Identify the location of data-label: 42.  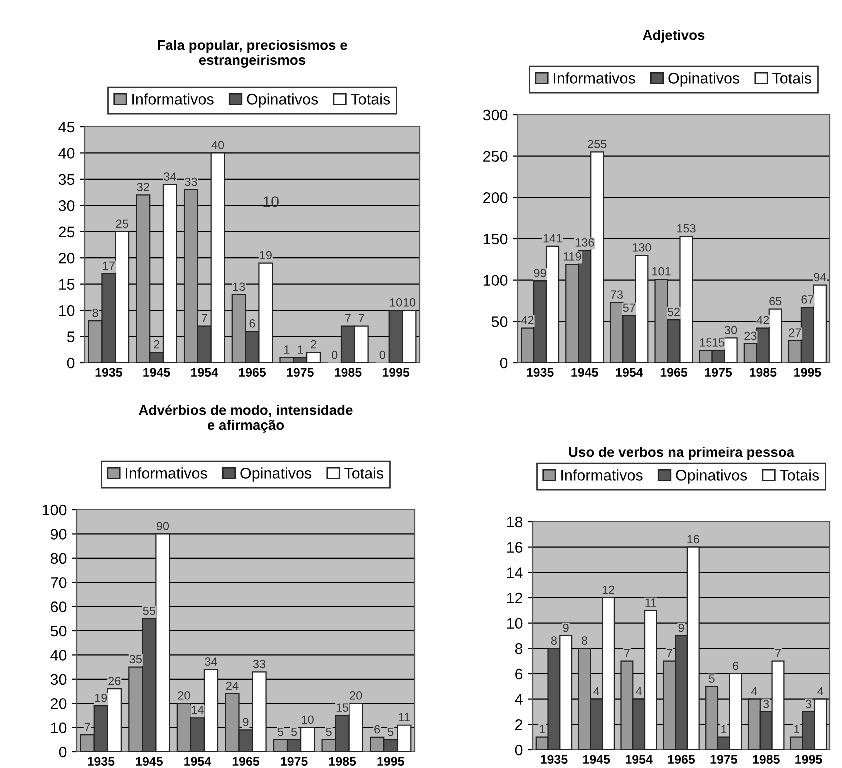
(528, 320).